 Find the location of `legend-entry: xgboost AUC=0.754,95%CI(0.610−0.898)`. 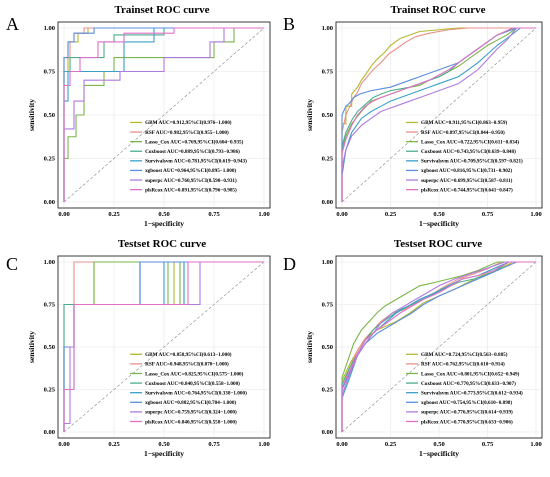

legend-entry: xgboost AUC=0.754,95%CI(0.610−0.898) is located at coordinates (466, 402).